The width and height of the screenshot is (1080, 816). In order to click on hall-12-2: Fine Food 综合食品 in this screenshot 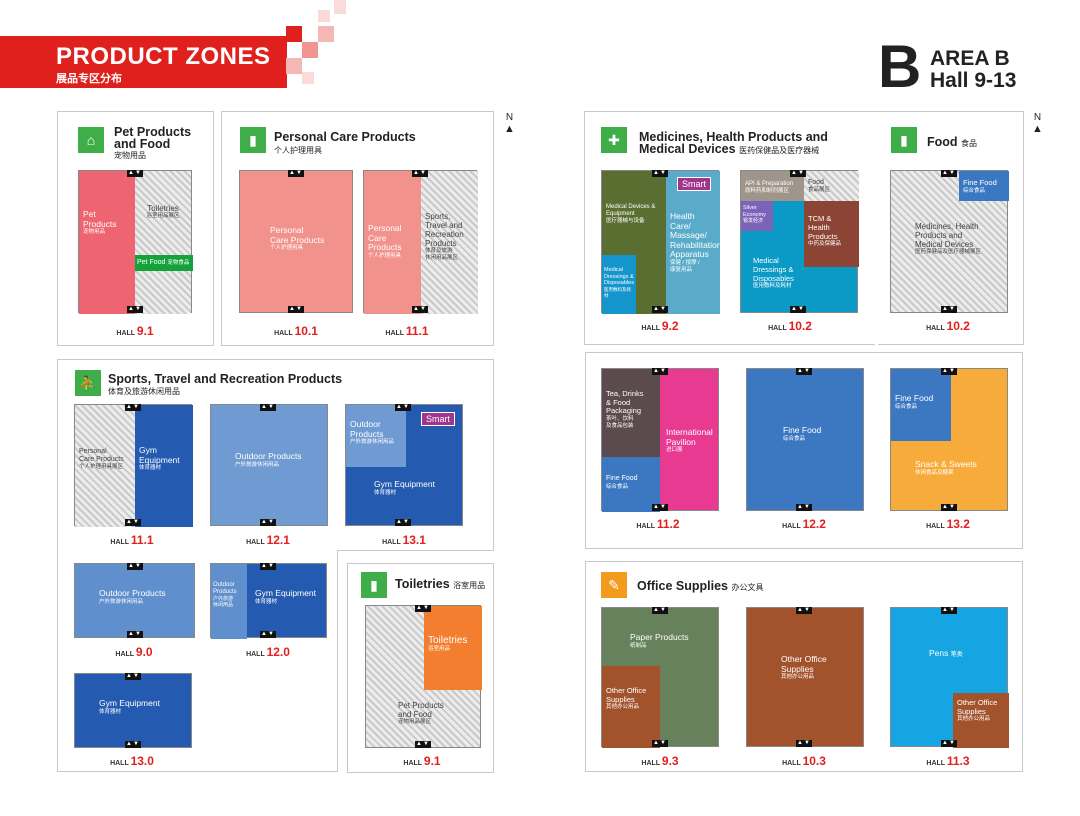, I will do `click(805, 439)`.